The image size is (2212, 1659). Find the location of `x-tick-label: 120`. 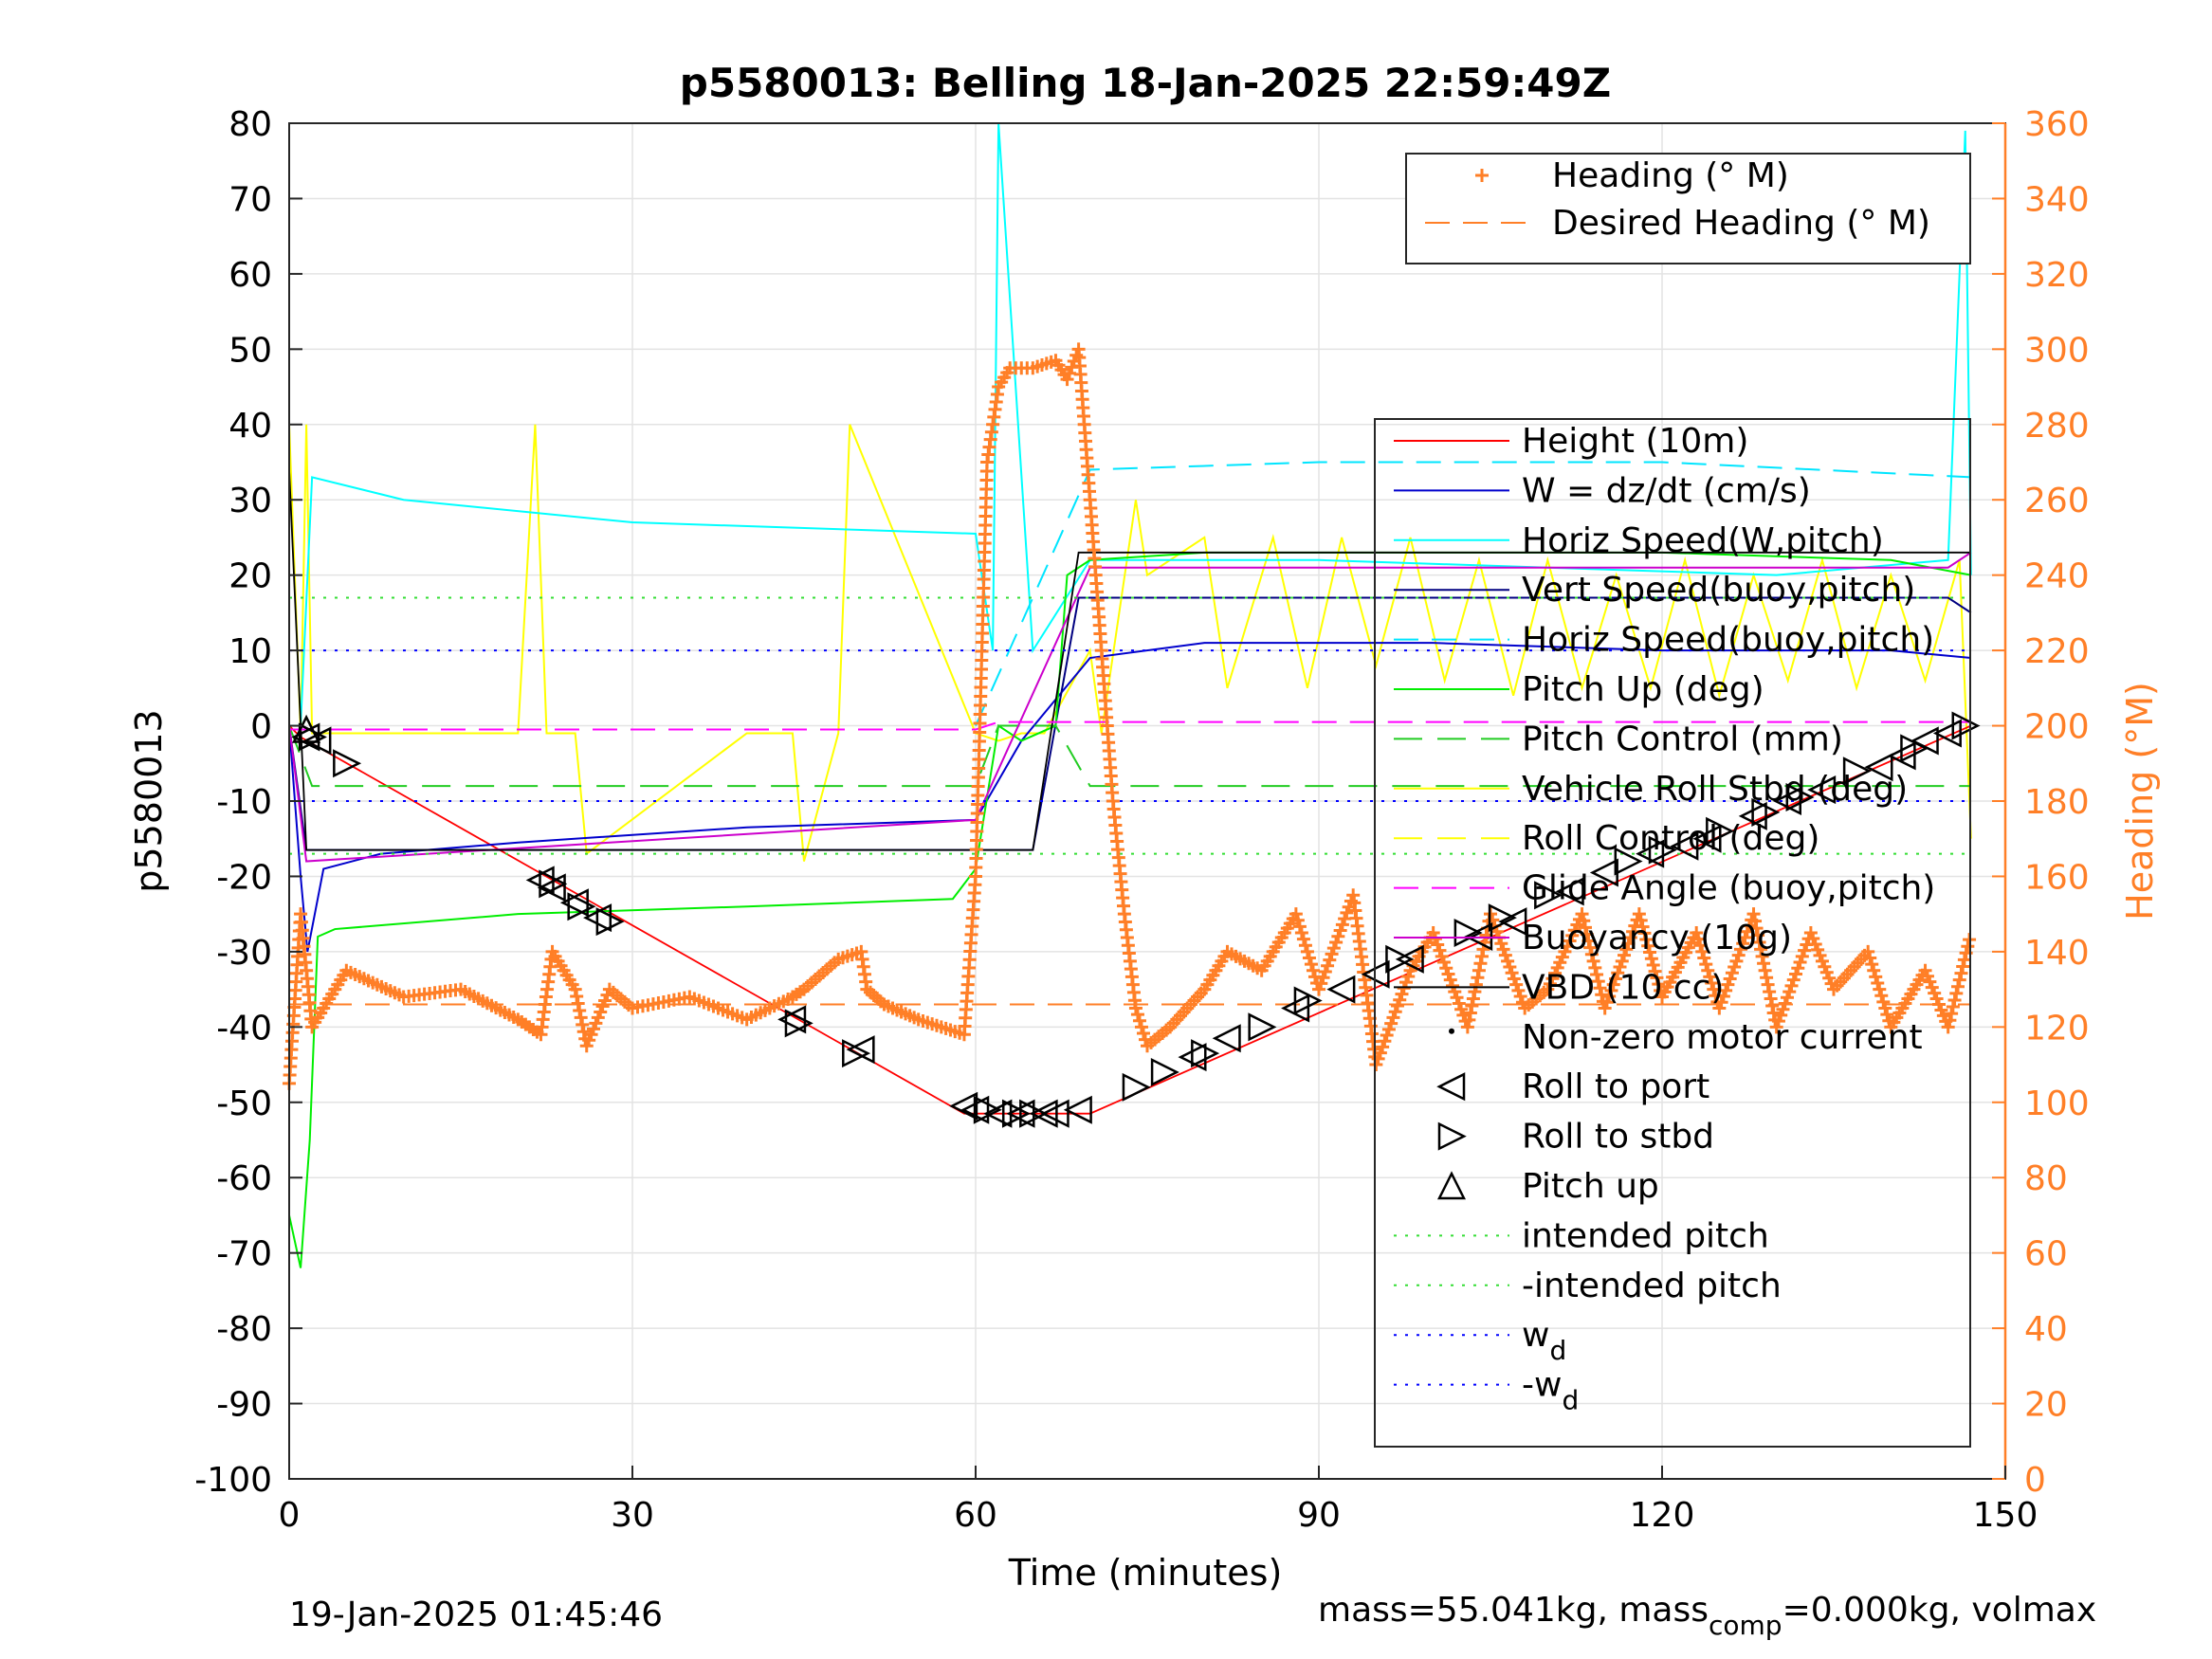

x-tick-label: 120 is located at coordinates (1662, 1515).